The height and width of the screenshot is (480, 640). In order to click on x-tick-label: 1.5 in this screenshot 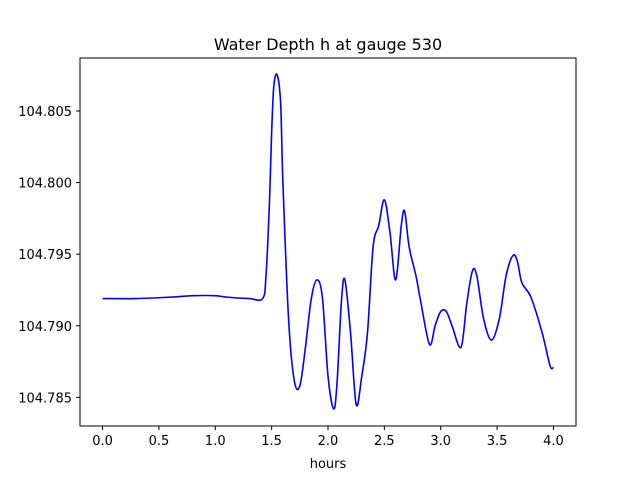, I will do `click(271, 441)`.